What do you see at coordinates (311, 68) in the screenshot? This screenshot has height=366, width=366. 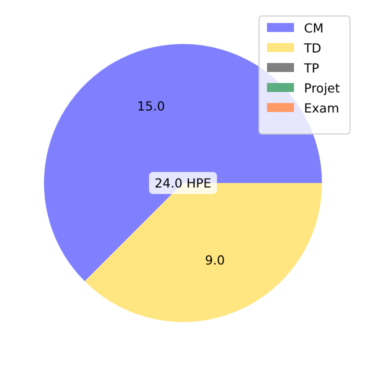 I see `legend-label: TP` at bounding box center [311, 68].